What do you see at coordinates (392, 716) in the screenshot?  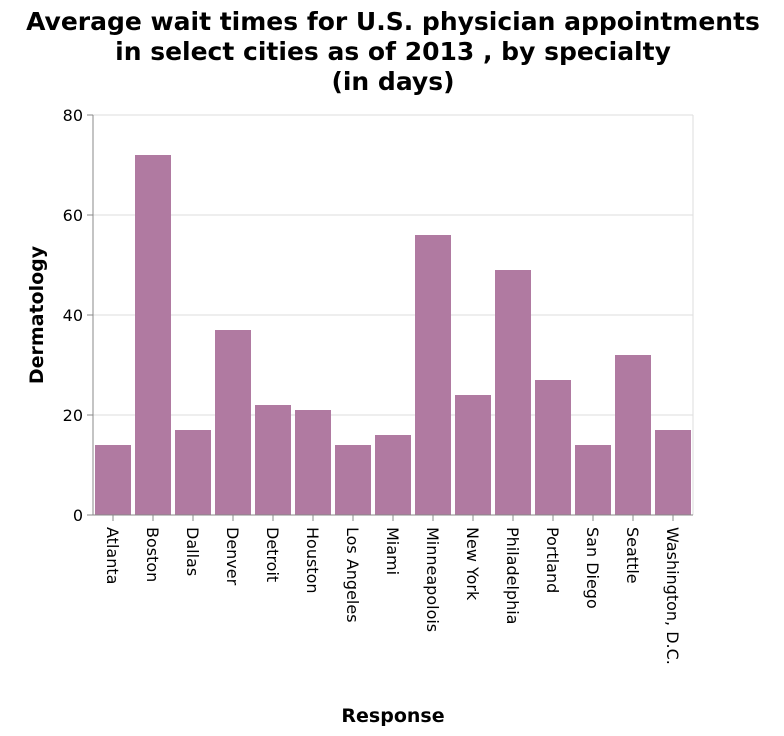 I see `x-axis-title: Response` at bounding box center [392, 716].